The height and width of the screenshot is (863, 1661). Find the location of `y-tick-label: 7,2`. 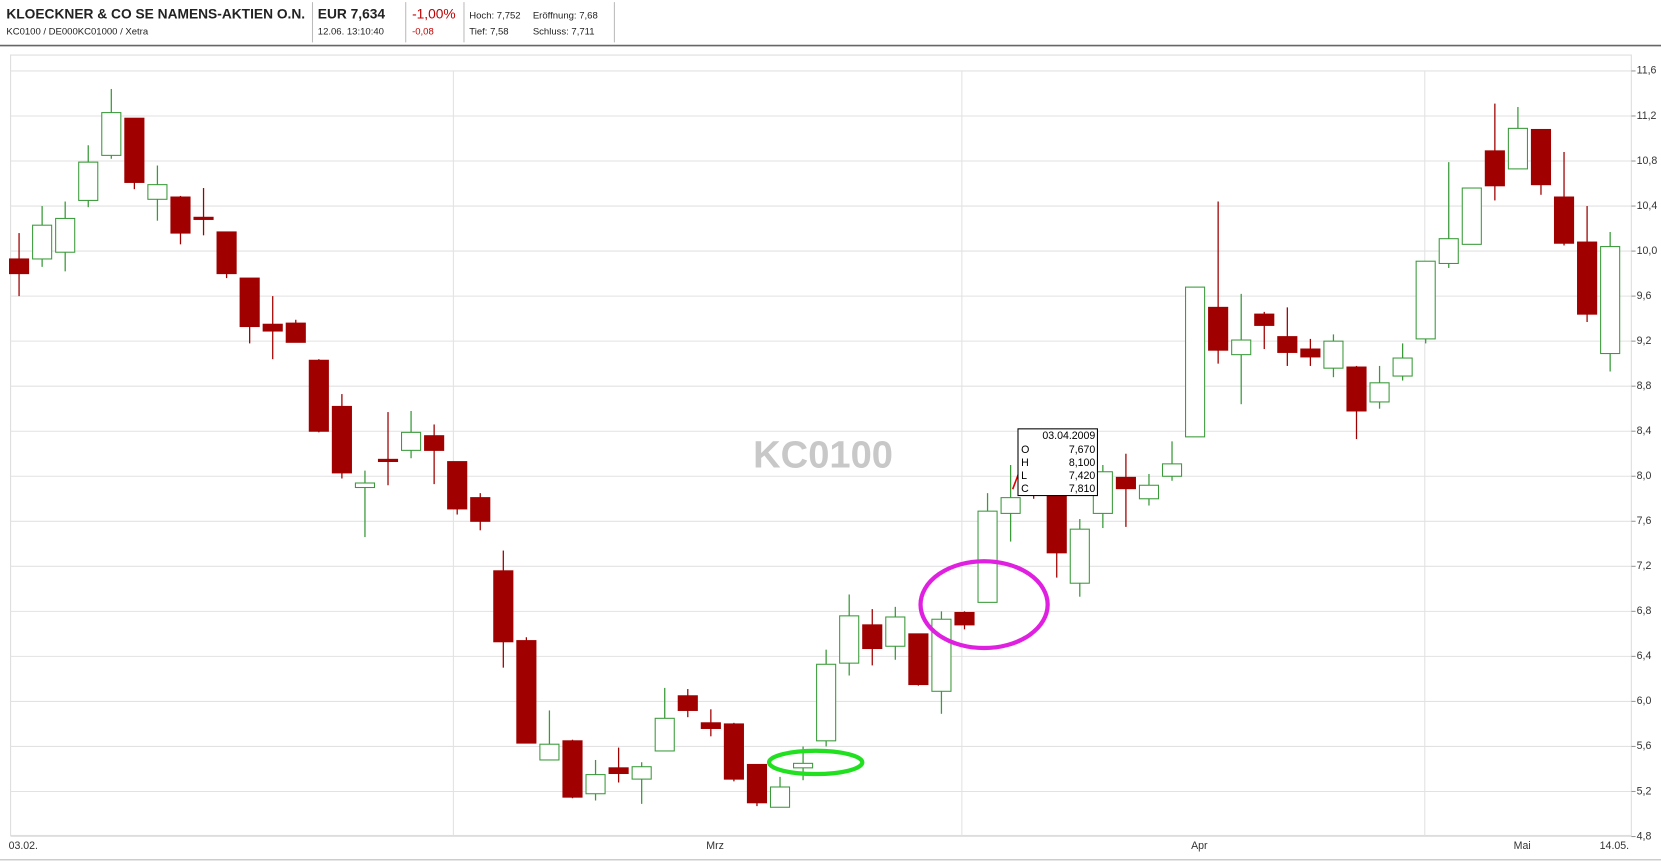

y-tick-label: 7,2 is located at coordinates (1644, 566).